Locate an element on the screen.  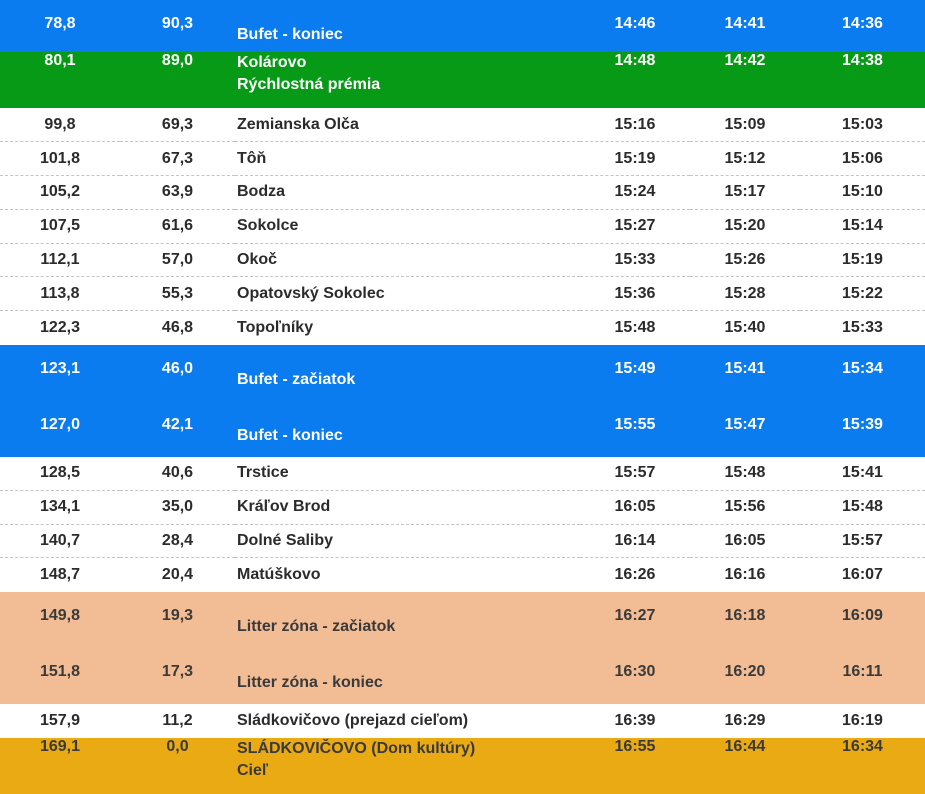
km-cell: 127,0 is located at coordinates (60, 424).